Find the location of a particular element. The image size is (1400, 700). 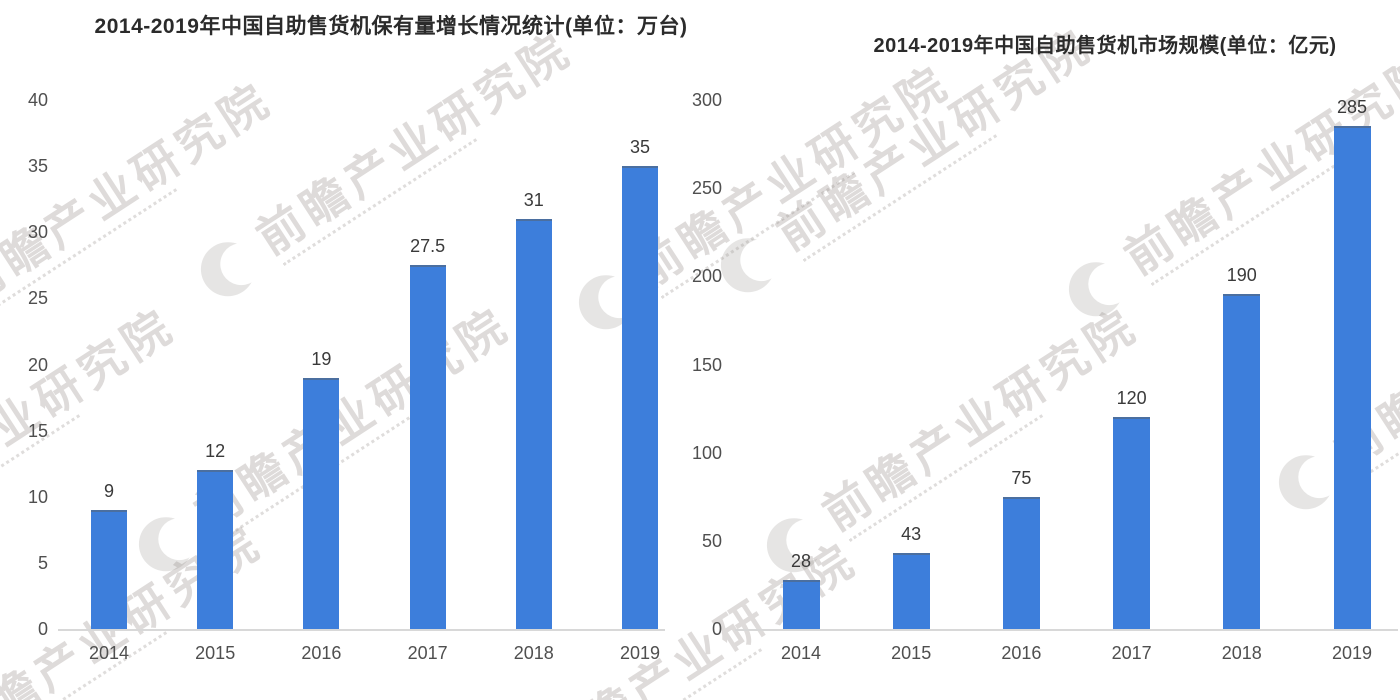

y-tick-label: 15 is located at coordinates (37, 430).